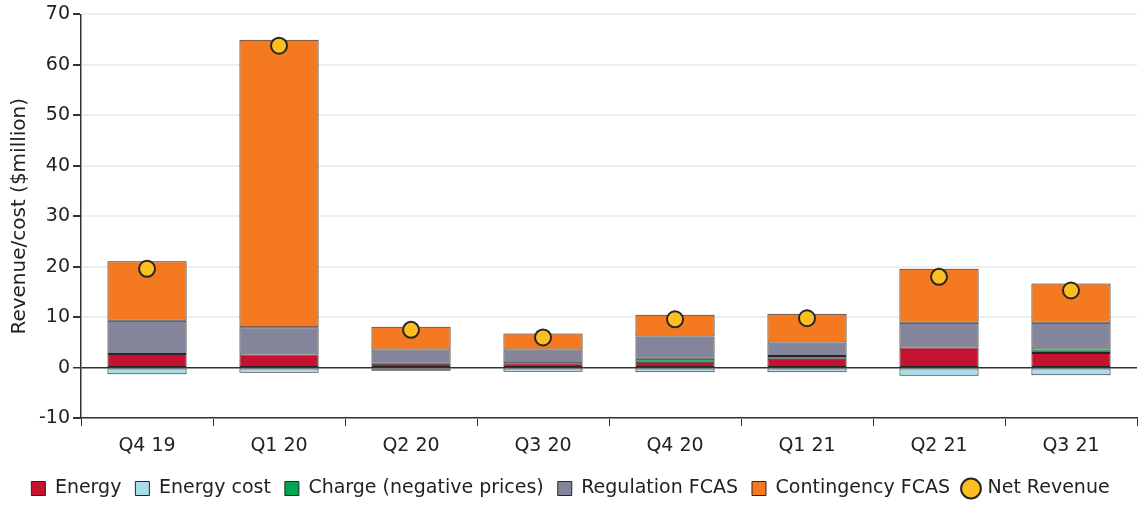  Describe the element at coordinates (939, 443) in the screenshot. I see `x-tick-label: Q2 21` at that location.